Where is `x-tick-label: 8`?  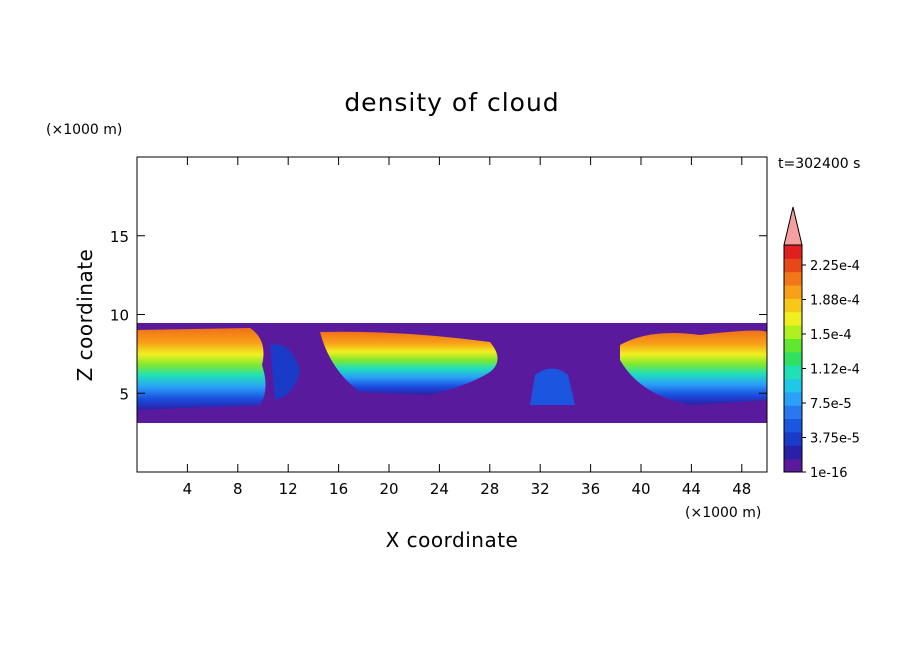 x-tick-label: 8 is located at coordinates (238, 489).